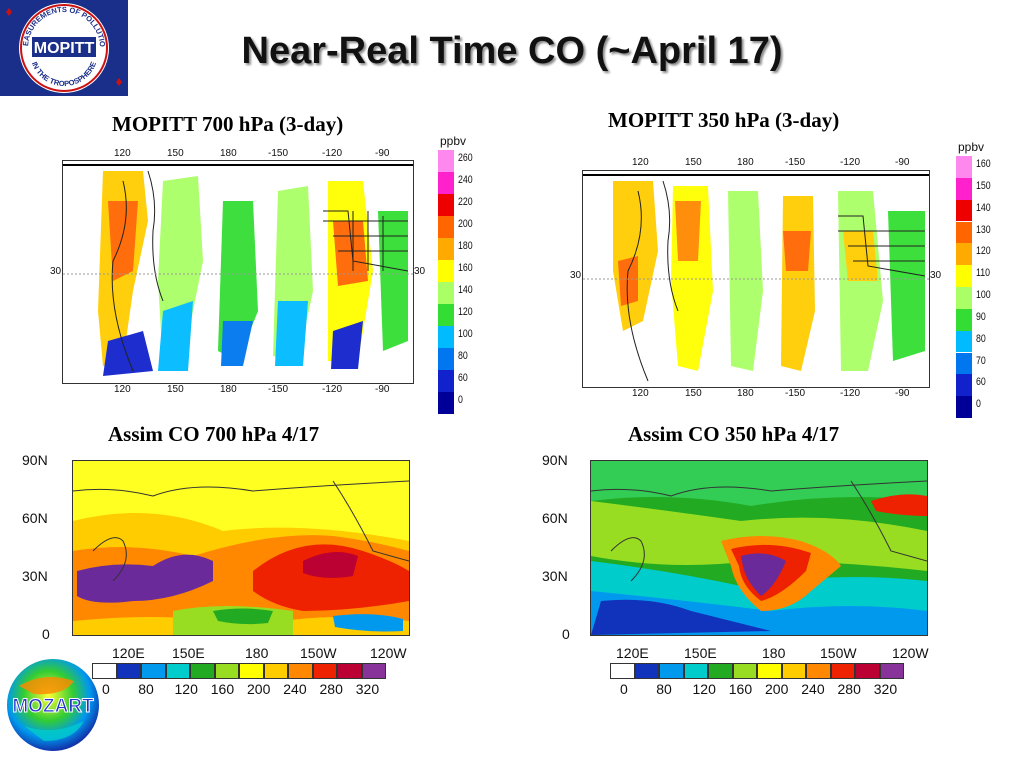 The height and width of the screenshot is (768, 1024). Describe the element at coordinates (228, 124) in the screenshot. I see `mopitt700-caption: MOPITT 700 hPa (3-day)` at that location.